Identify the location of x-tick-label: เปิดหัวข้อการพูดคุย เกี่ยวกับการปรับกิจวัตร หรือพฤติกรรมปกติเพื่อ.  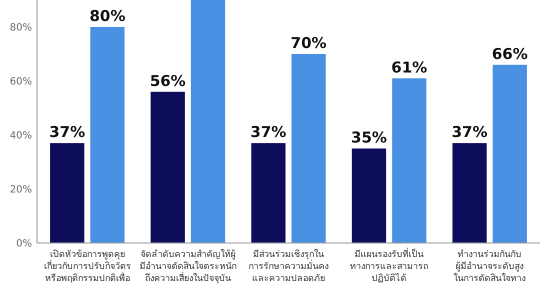
(87, 266).